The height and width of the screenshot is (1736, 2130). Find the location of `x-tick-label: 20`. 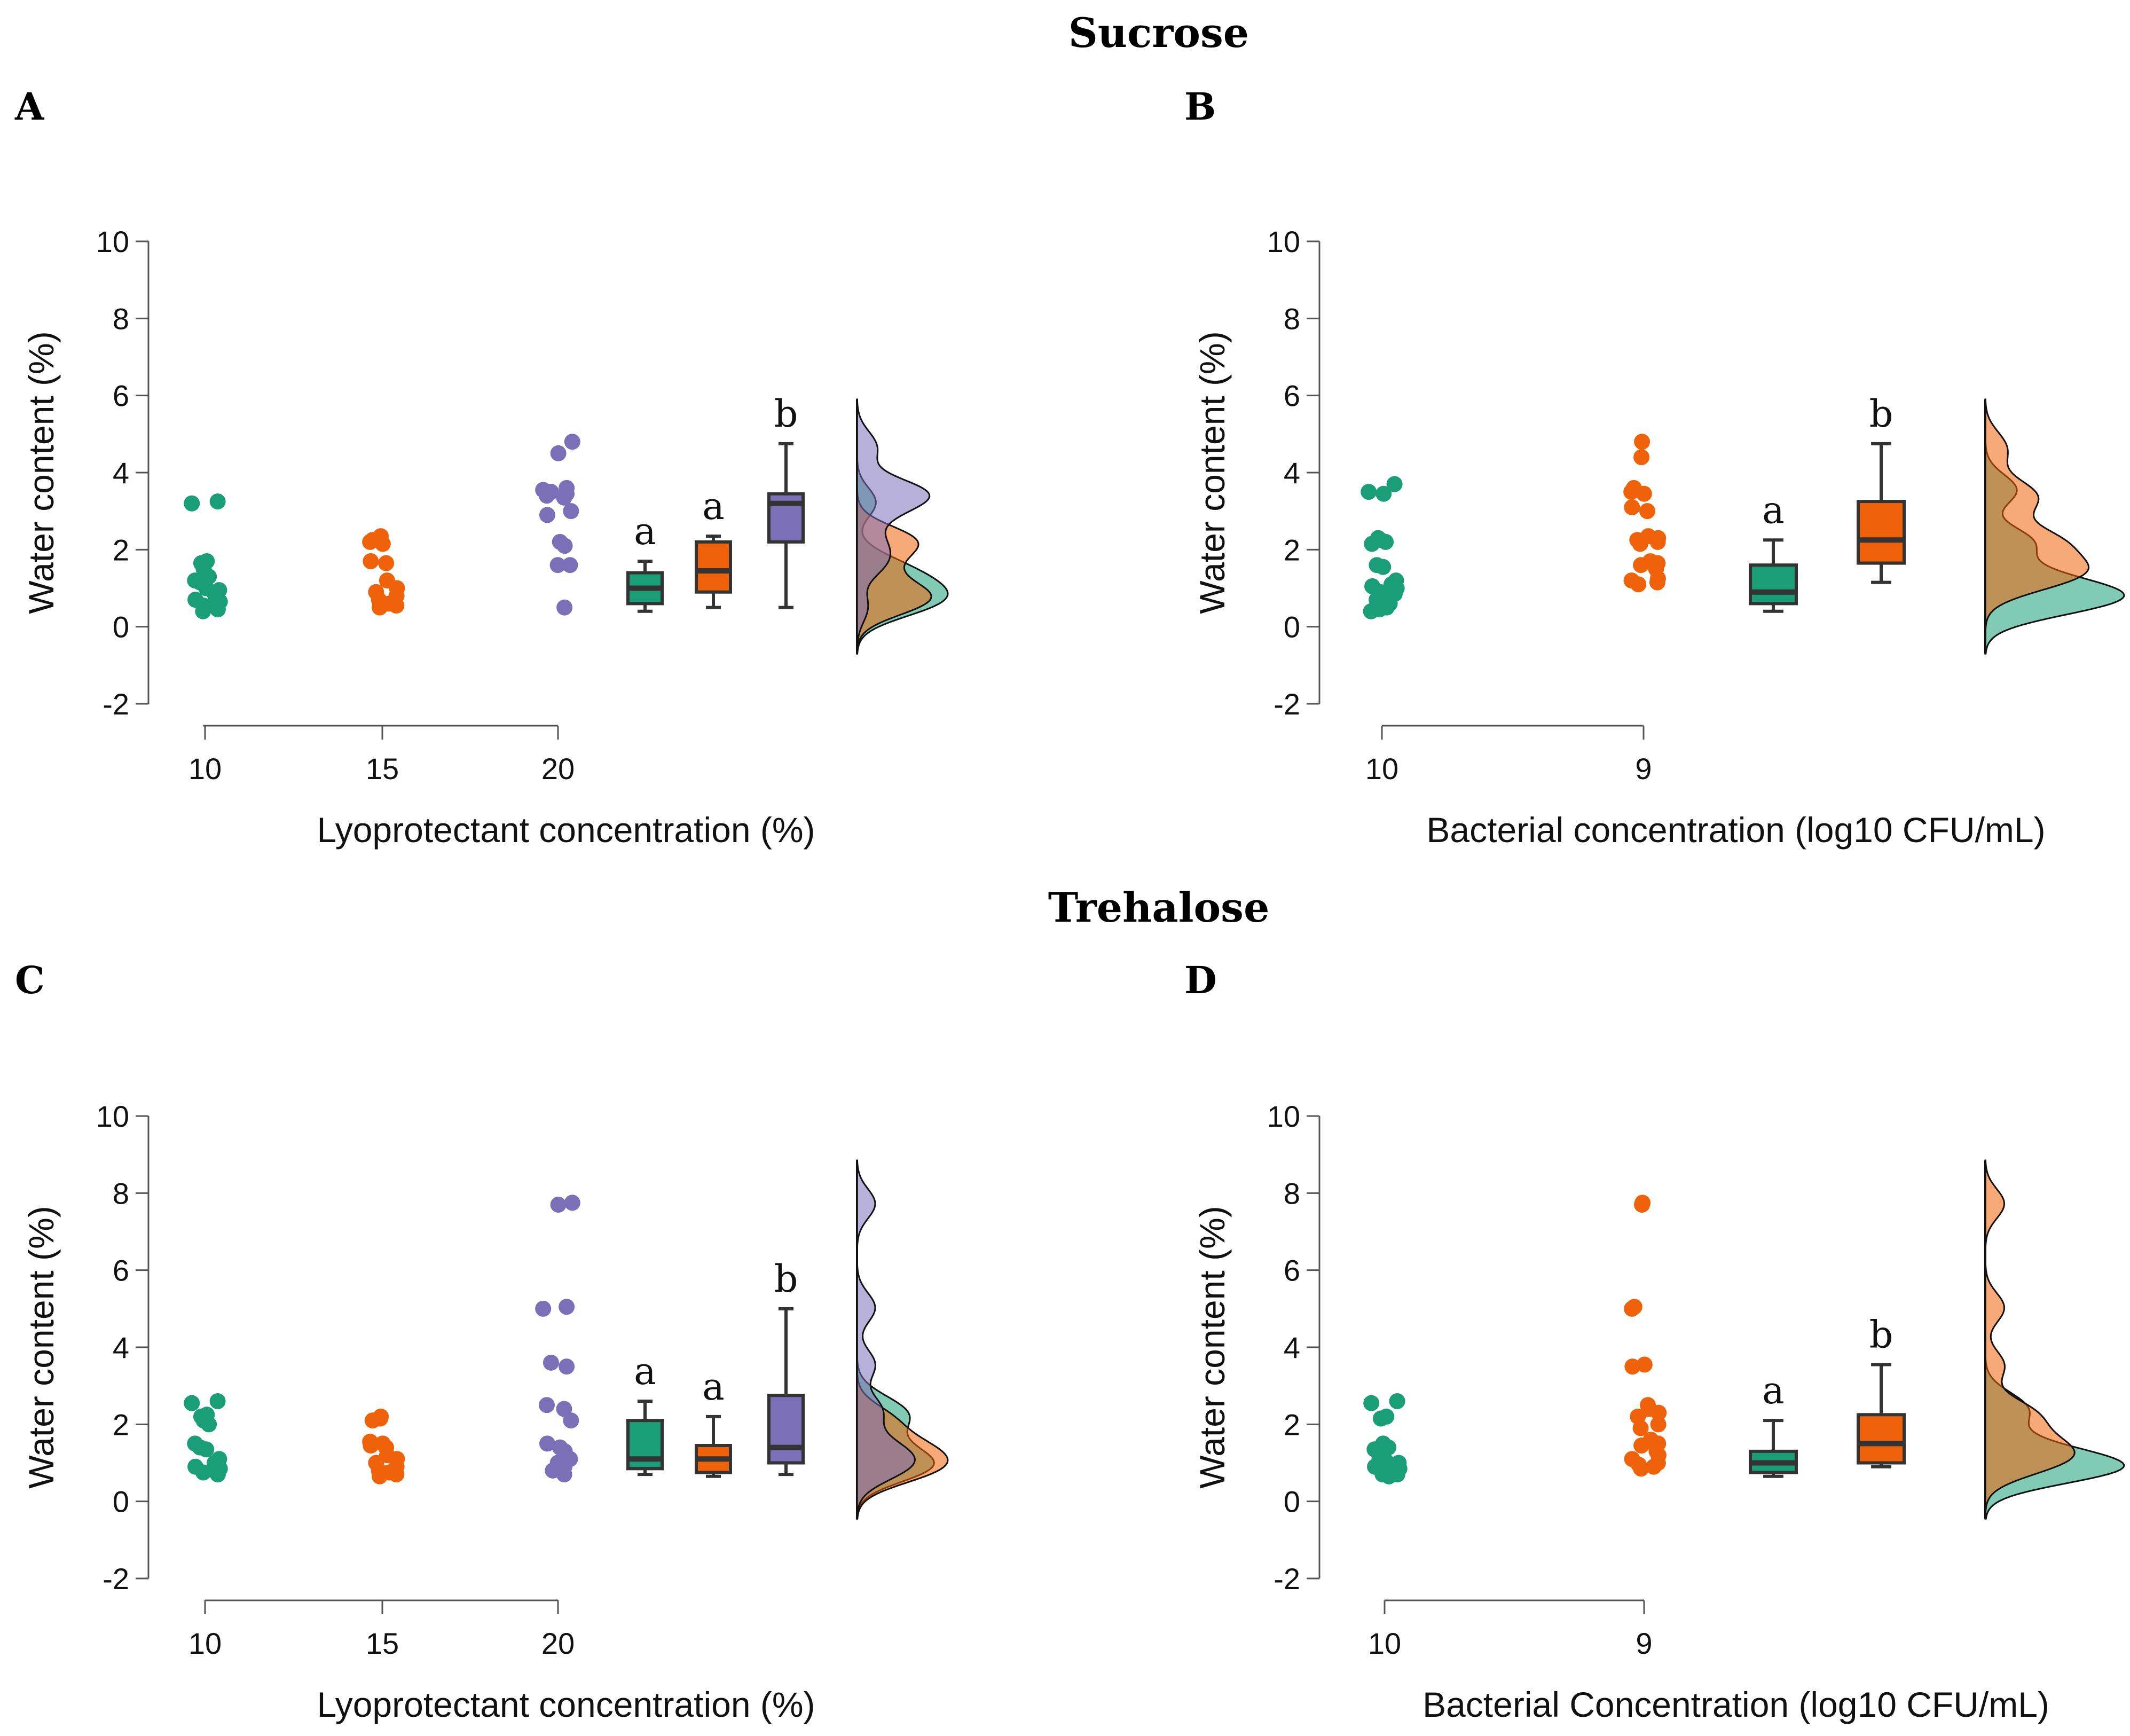

x-tick-label: 20 is located at coordinates (558, 768).